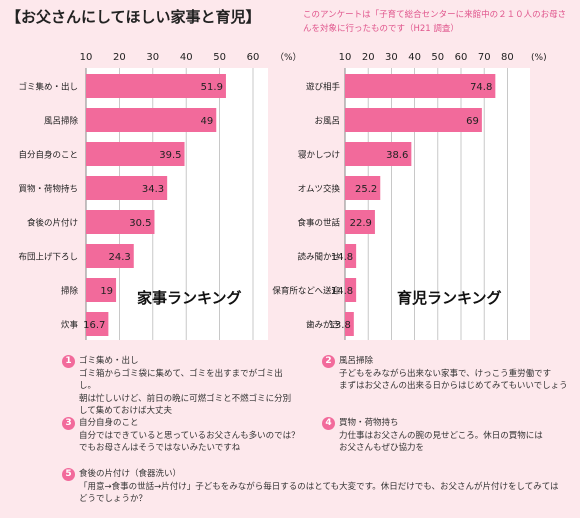 This screenshot has width=580, height=518. Describe the element at coordinates (328, 361) in the screenshot. I see `tip-number-badge: 2` at that location.